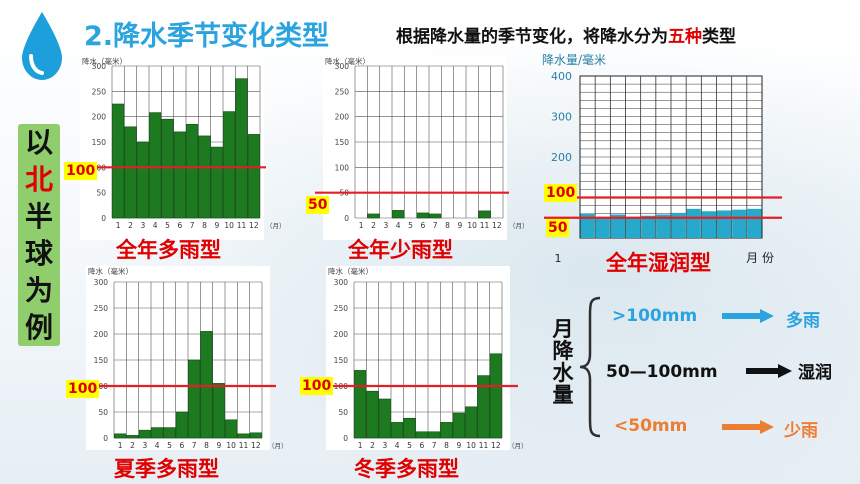 The image size is (860, 484). Describe the element at coordinates (132, 445) in the screenshot. I see `x-tick-label: 2` at that location.